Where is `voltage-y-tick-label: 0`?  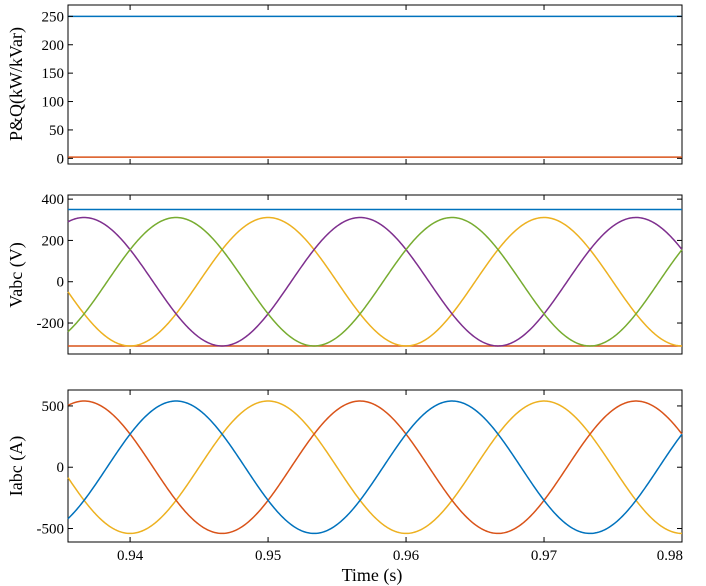 voltage-y-tick-label: 0 is located at coordinates (61, 283).